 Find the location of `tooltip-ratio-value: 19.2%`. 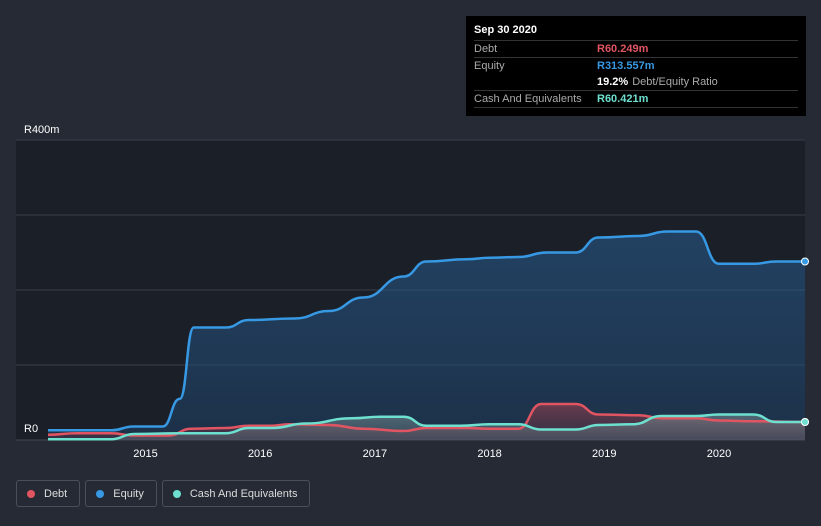

tooltip-ratio-value: 19.2% is located at coordinates (613, 82).